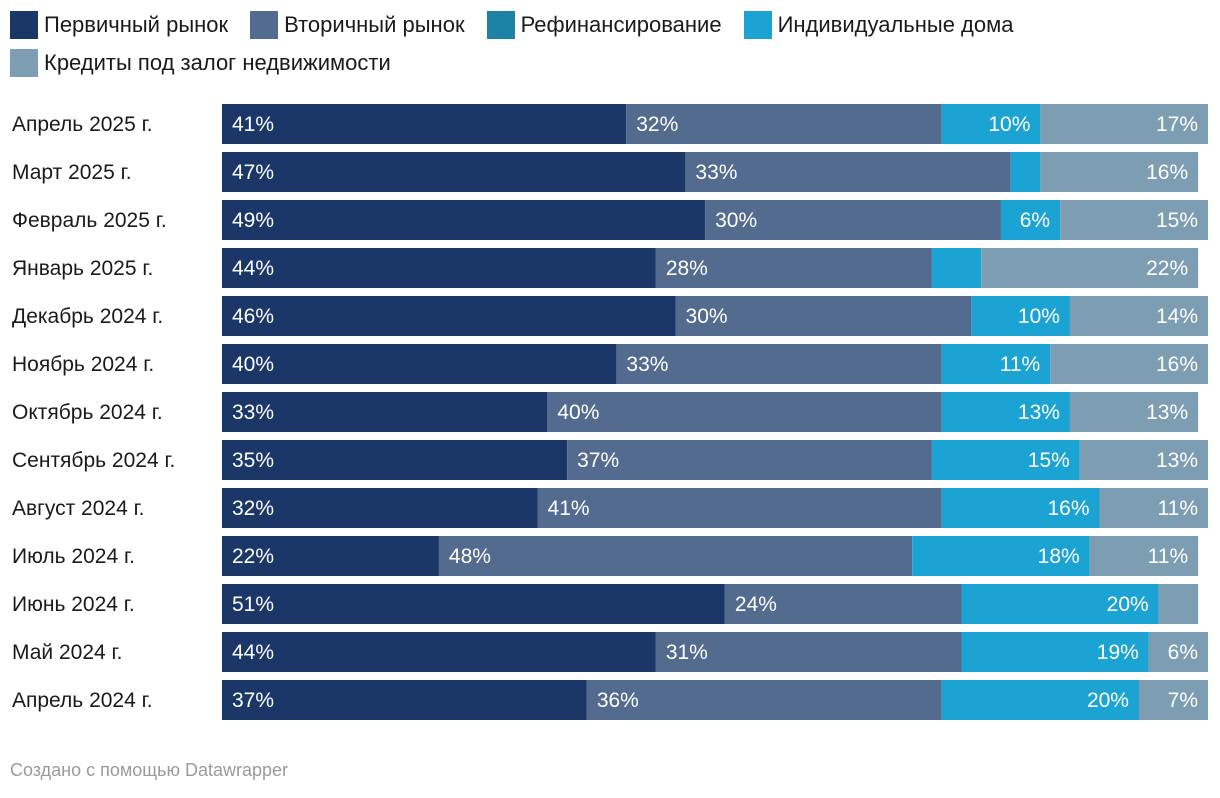  What do you see at coordinates (470, 556) in the screenshot?
I see `data-label: 48%` at bounding box center [470, 556].